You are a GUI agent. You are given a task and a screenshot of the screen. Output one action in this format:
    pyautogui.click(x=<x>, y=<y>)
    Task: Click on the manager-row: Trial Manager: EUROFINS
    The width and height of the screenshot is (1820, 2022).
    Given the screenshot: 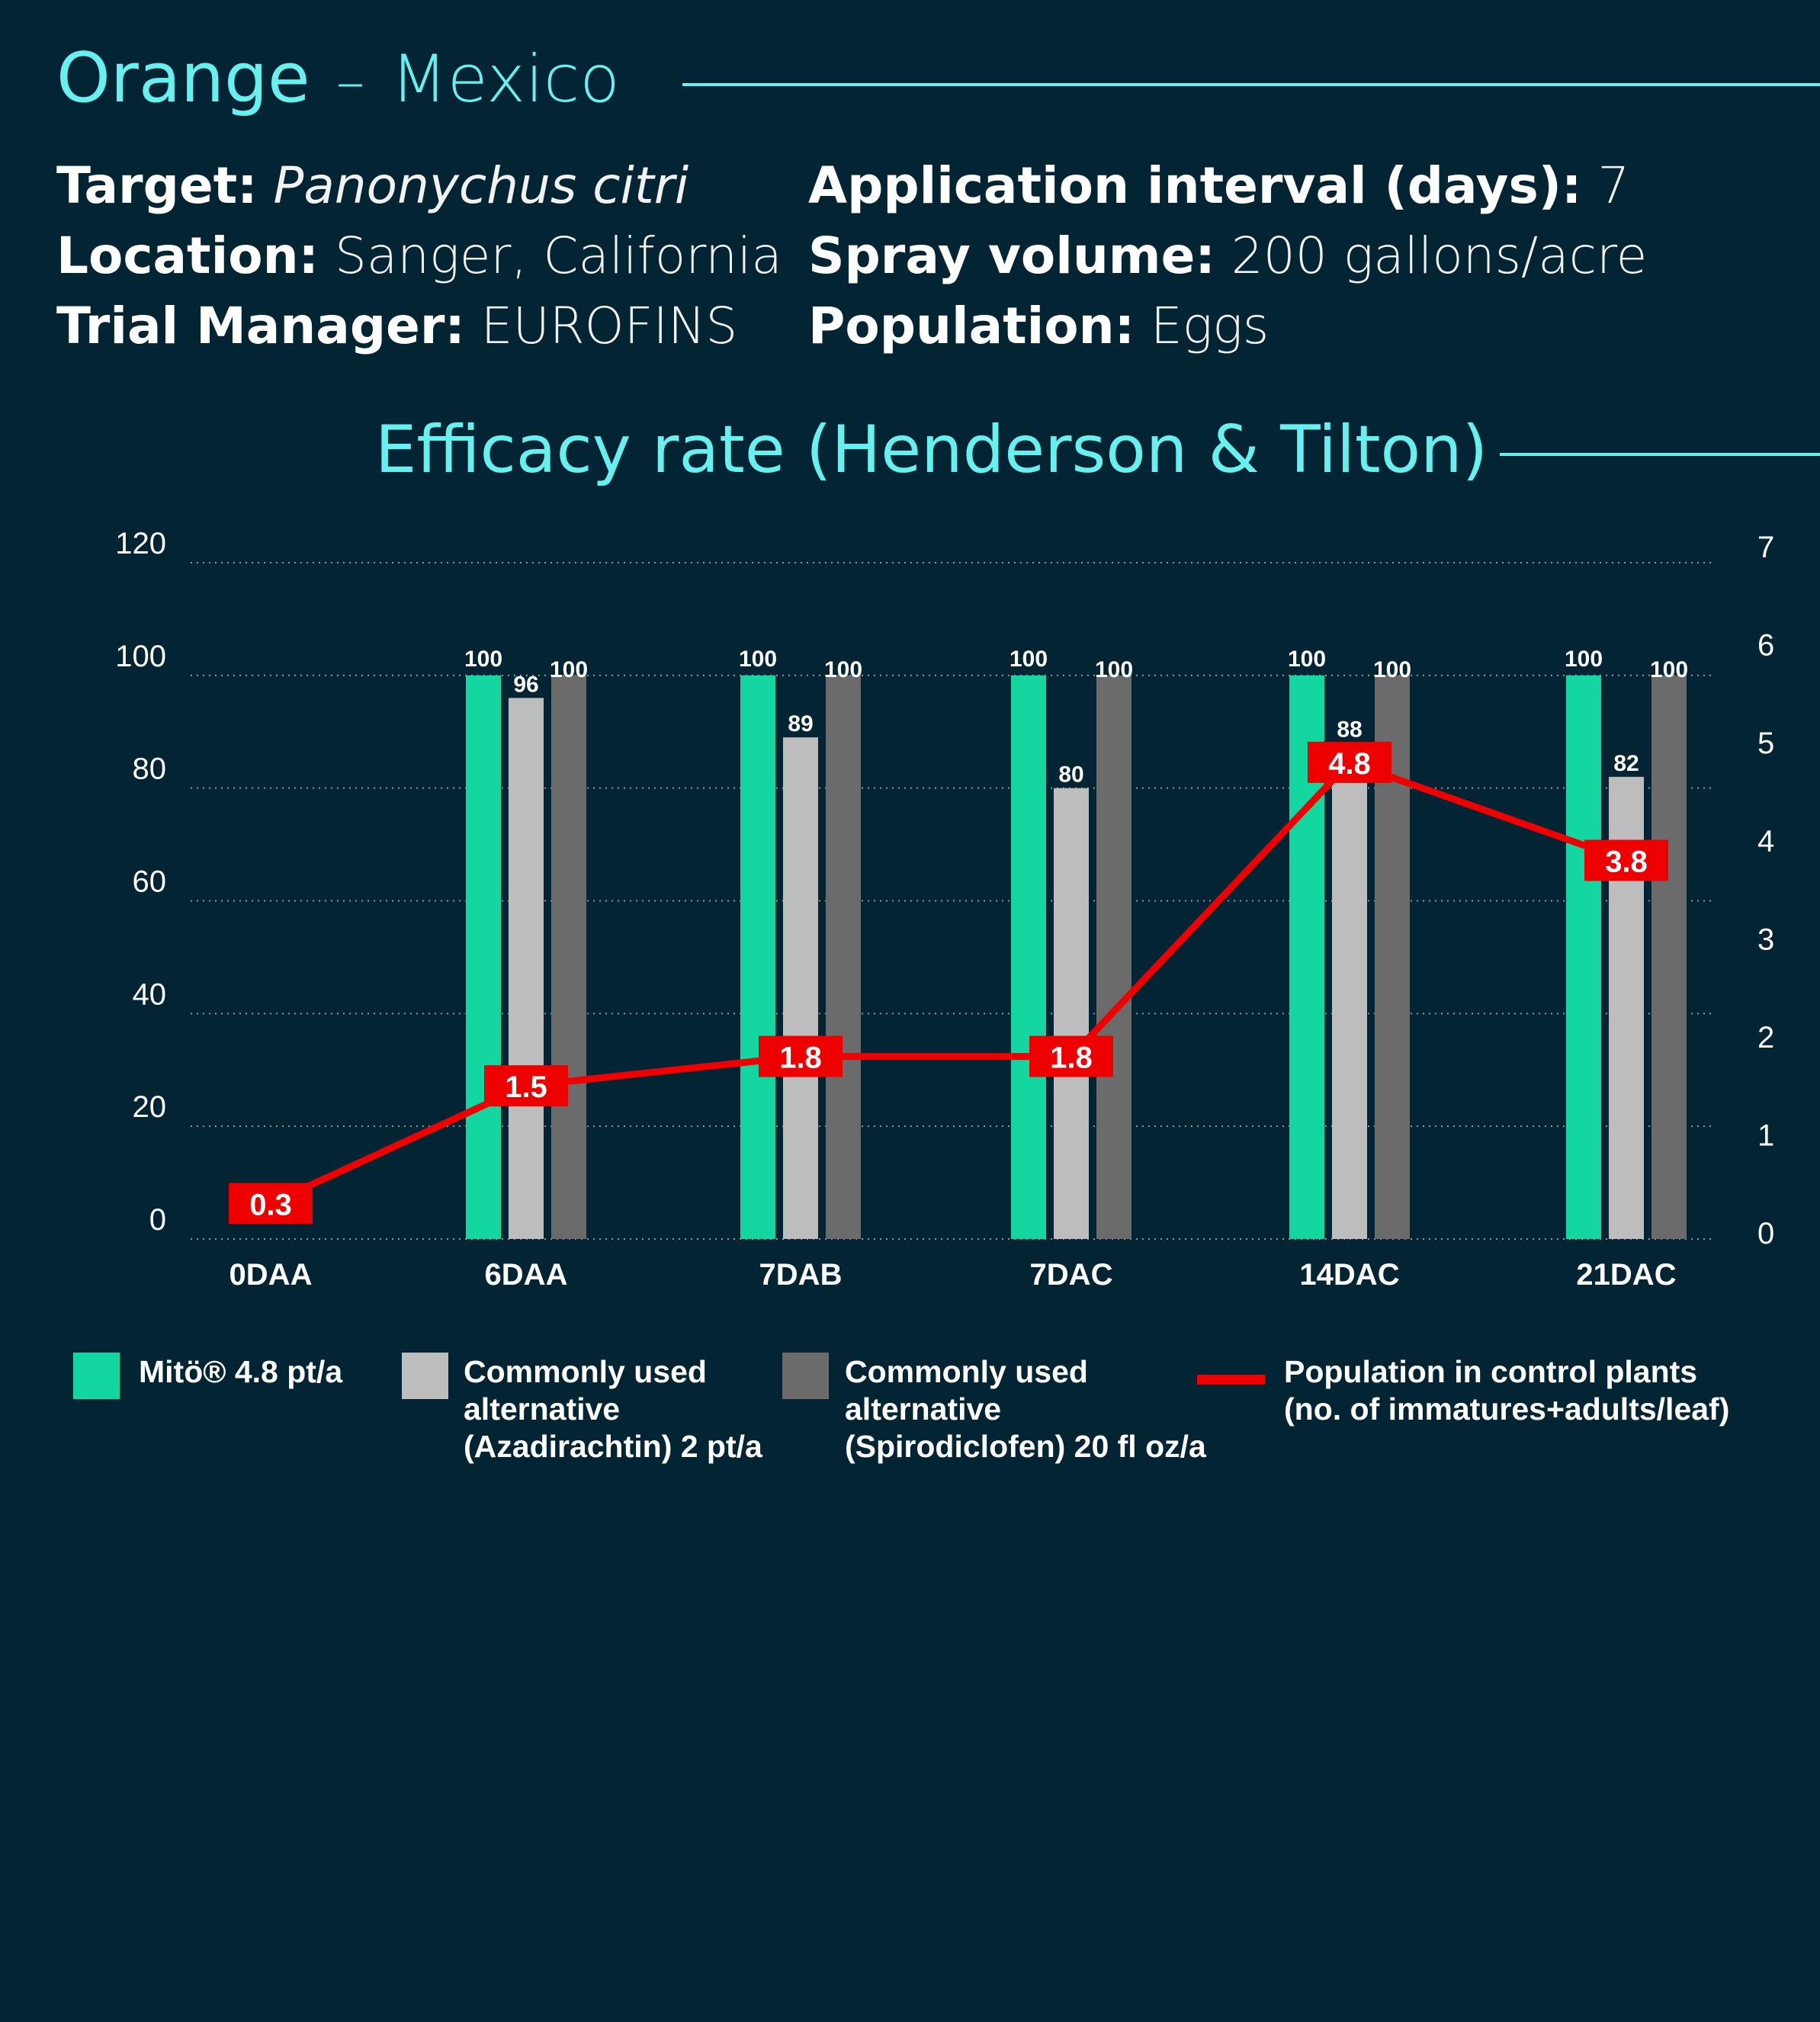 What is the action you would take?
    pyautogui.click(x=419, y=326)
    